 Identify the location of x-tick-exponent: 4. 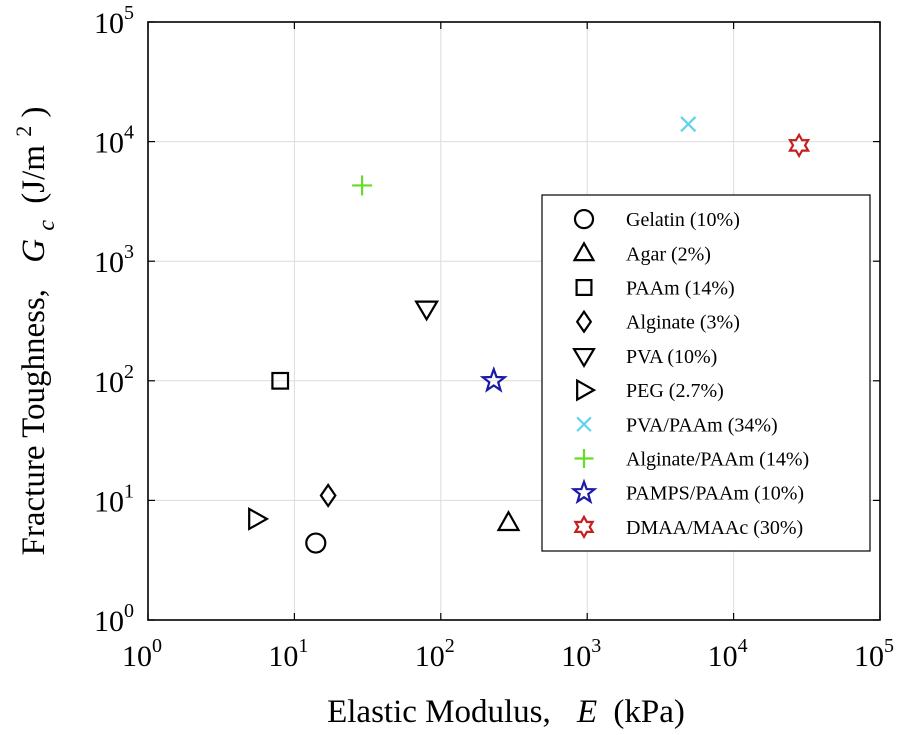
(743, 646).